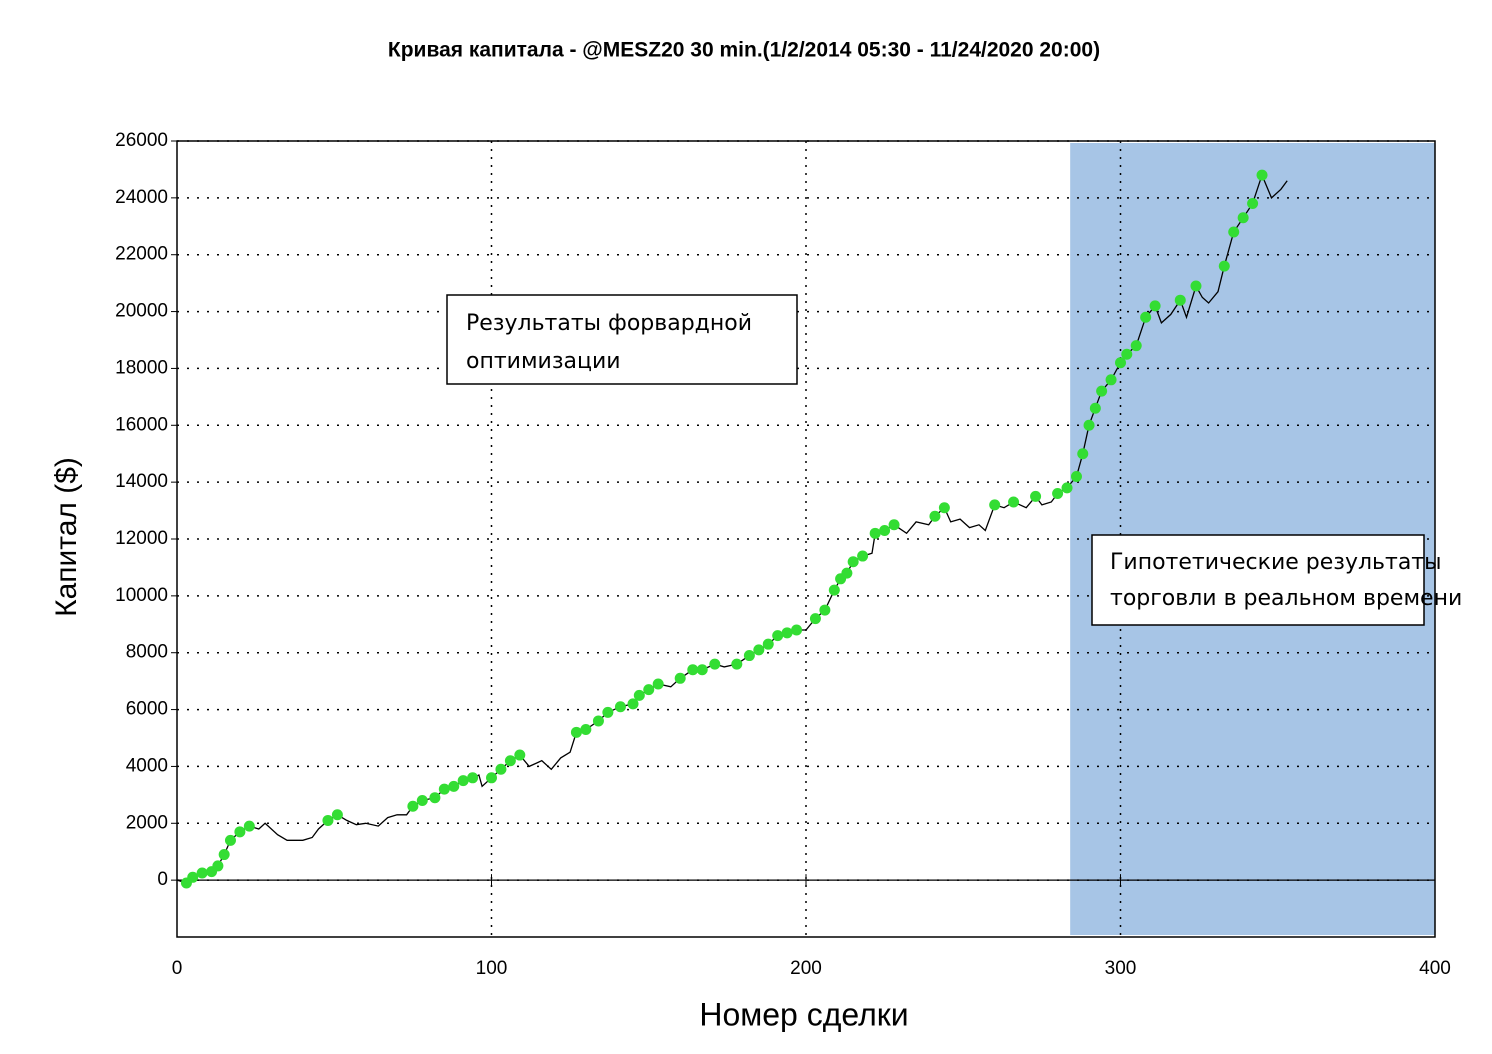 The image size is (1492, 1054). What do you see at coordinates (177, 968) in the screenshot?
I see `x-tick-label: 0` at bounding box center [177, 968].